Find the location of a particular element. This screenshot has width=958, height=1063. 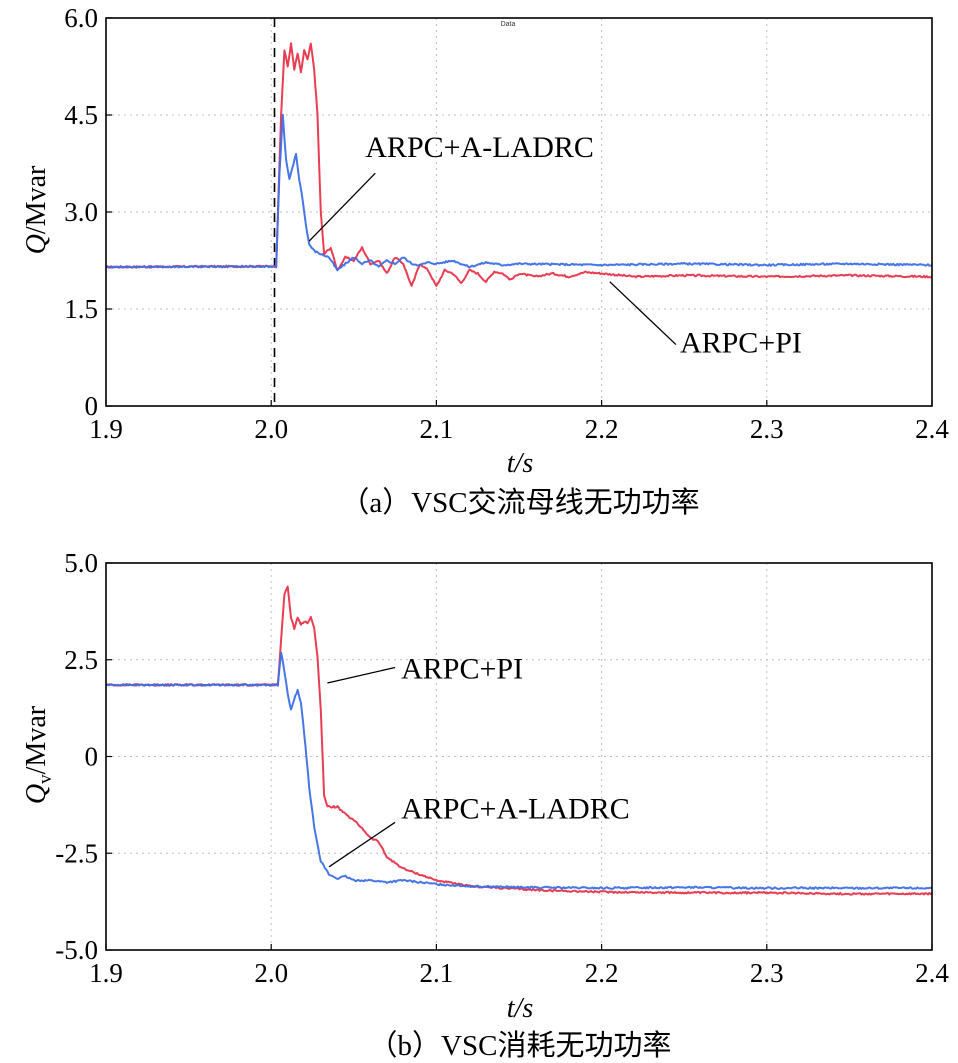

legend-label-a: Data is located at coordinates (508, 24).